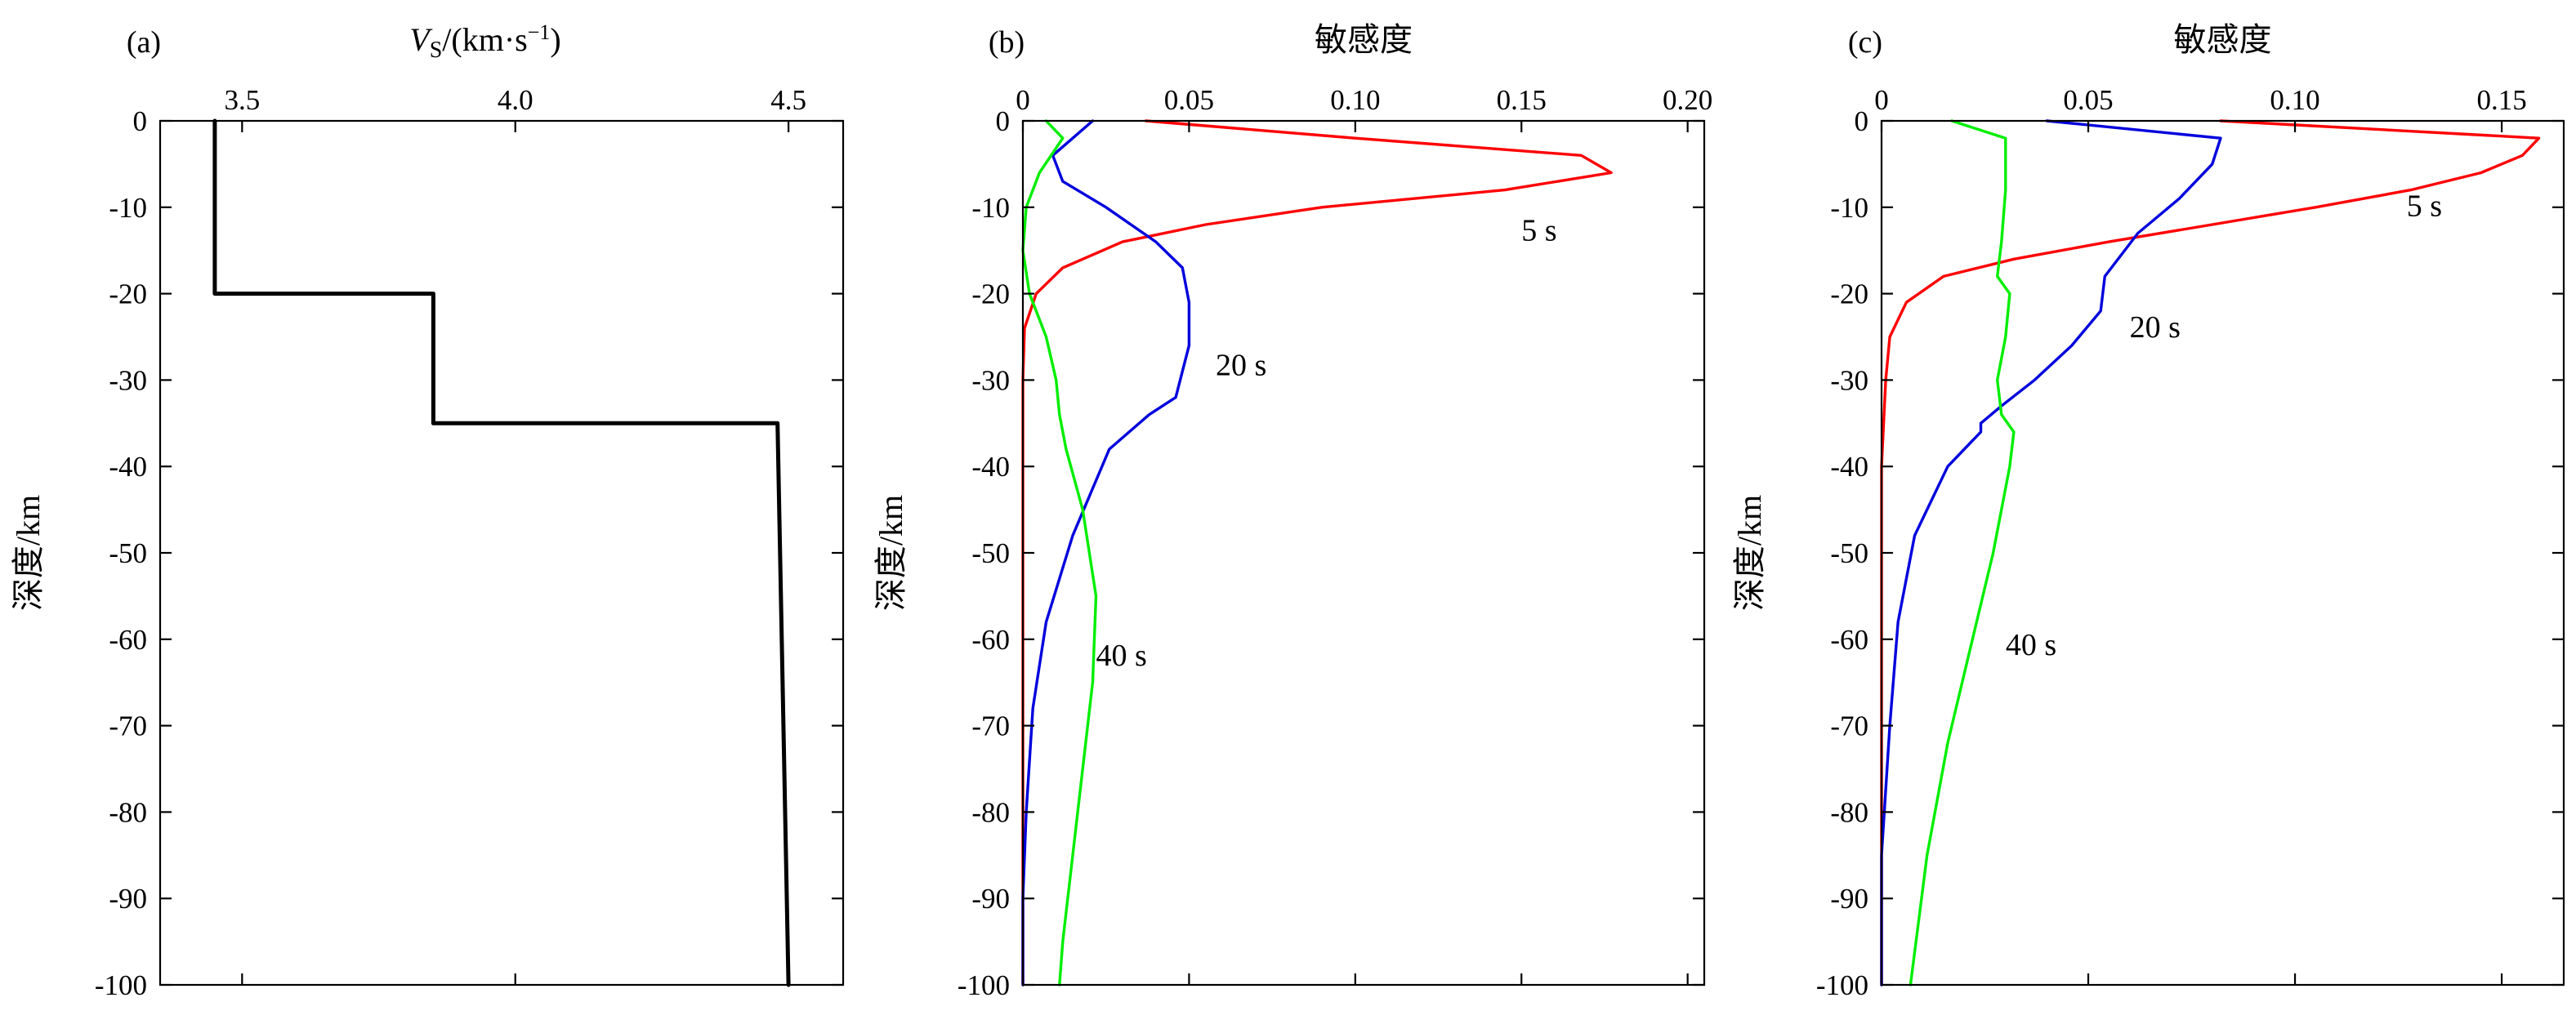  What do you see at coordinates (242, 100) in the screenshot?
I see `x-tick-label: 3.5` at bounding box center [242, 100].